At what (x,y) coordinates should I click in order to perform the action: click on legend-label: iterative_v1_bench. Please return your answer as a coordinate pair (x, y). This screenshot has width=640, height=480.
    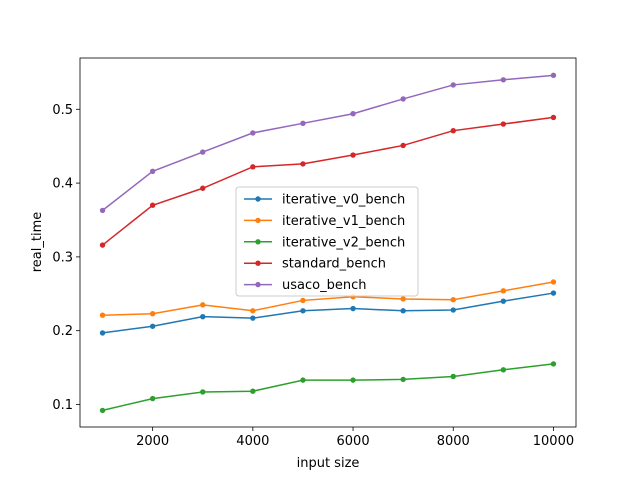
    Looking at the image, I should click on (343, 221).